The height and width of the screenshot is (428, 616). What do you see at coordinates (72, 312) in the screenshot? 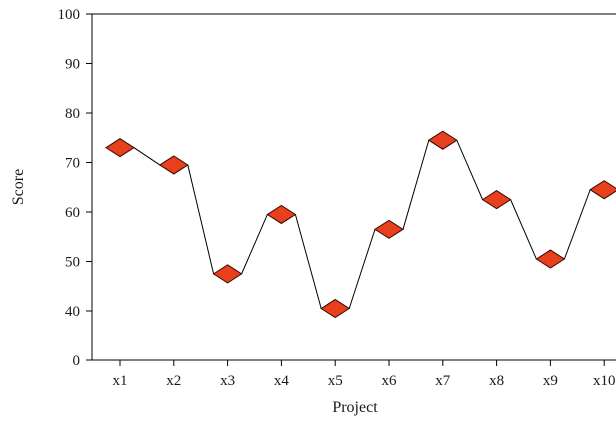
I see `y-tick-label: 40` at bounding box center [72, 312].